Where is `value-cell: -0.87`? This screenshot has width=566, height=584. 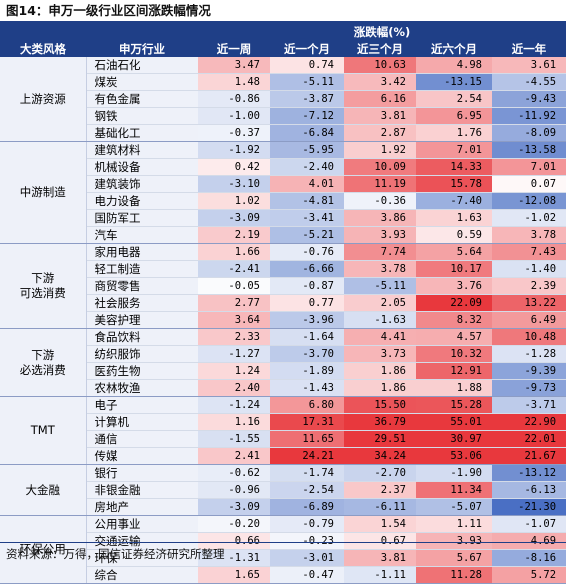
value-cell: -0.87 is located at coordinates (307, 286).